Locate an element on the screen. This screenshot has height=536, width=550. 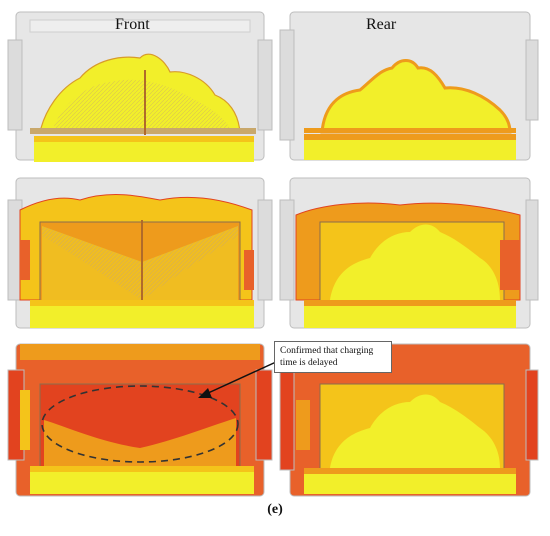
front-row3-panel is located at coordinates (140, 420).